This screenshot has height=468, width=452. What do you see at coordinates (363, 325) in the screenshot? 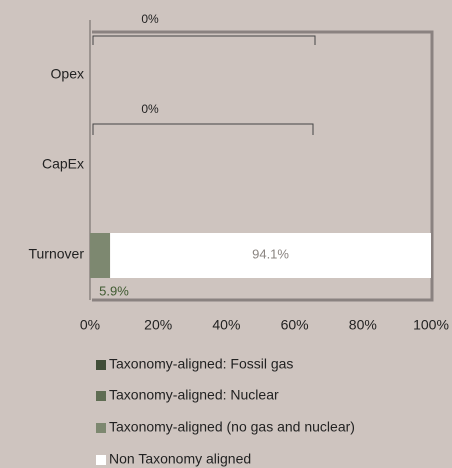
I see `x-tick-label: 80%` at bounding box center [363, 325].